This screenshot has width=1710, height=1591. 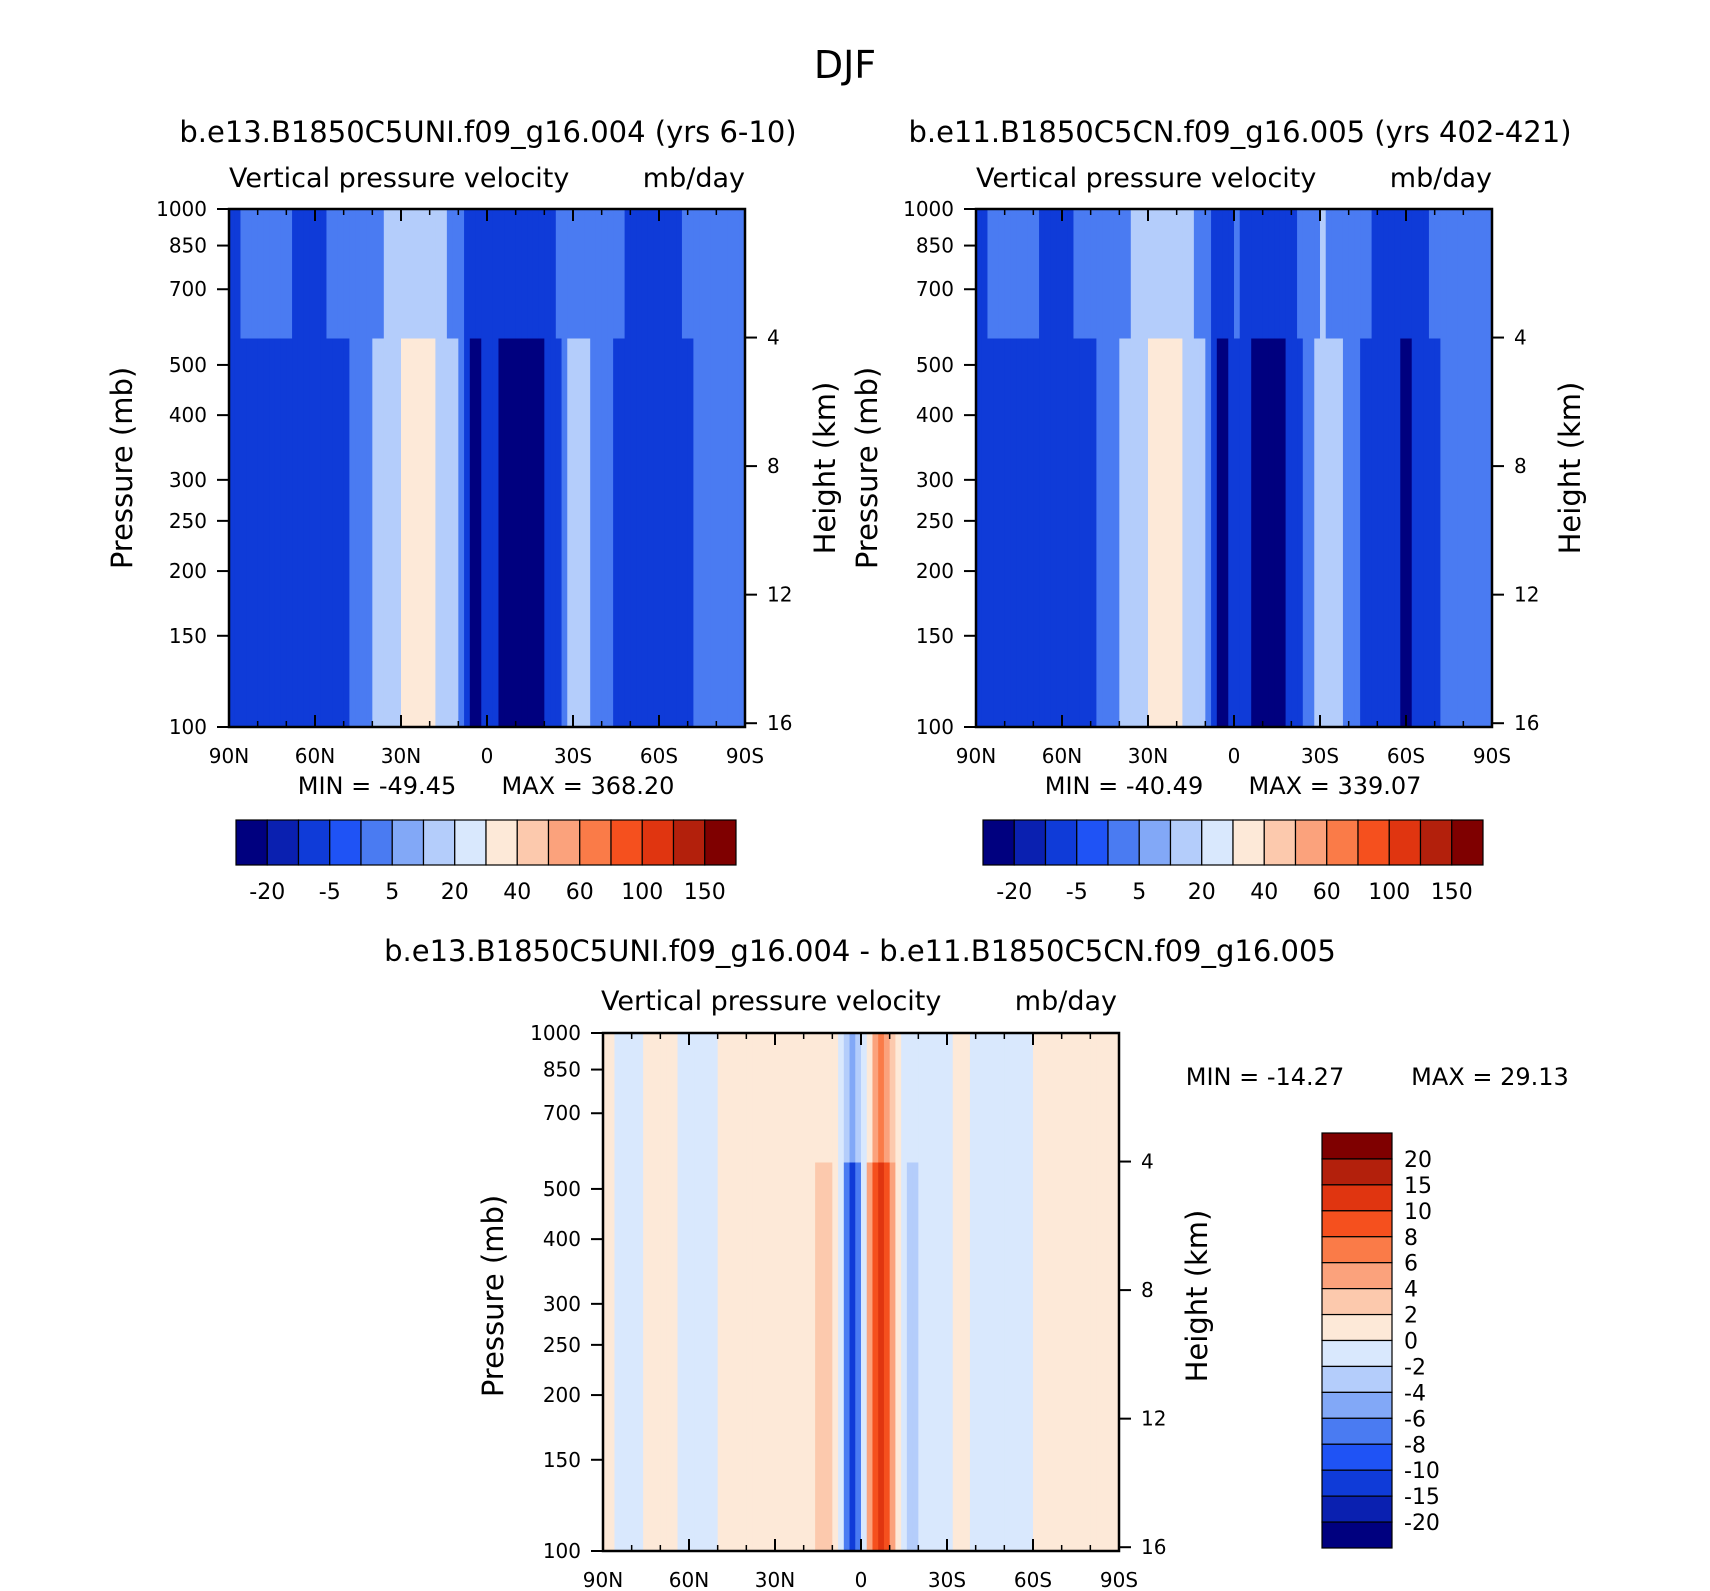 I want to click on panel-title: Vertical pressure velocity, so click(x=399, y=178).